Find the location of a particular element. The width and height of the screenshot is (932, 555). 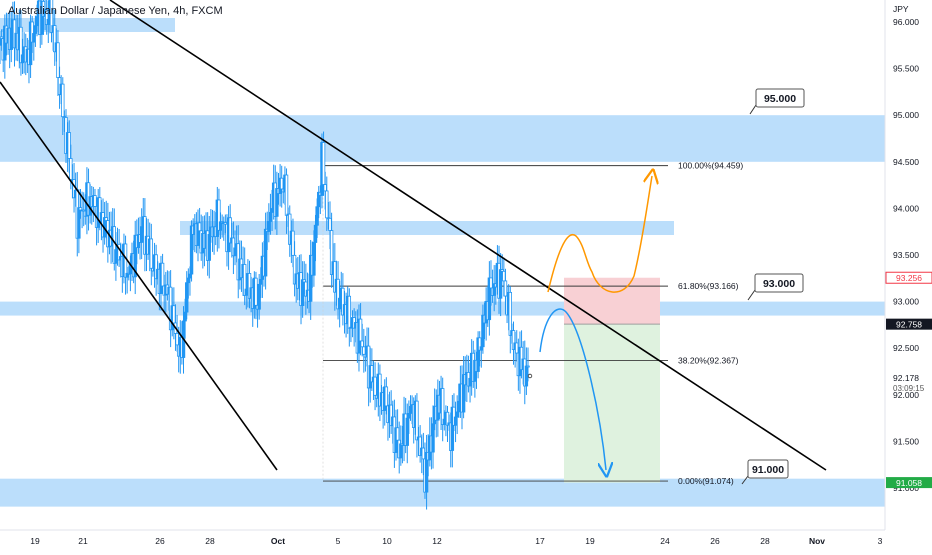

current-price-marker is located at coordinates (530, 376).